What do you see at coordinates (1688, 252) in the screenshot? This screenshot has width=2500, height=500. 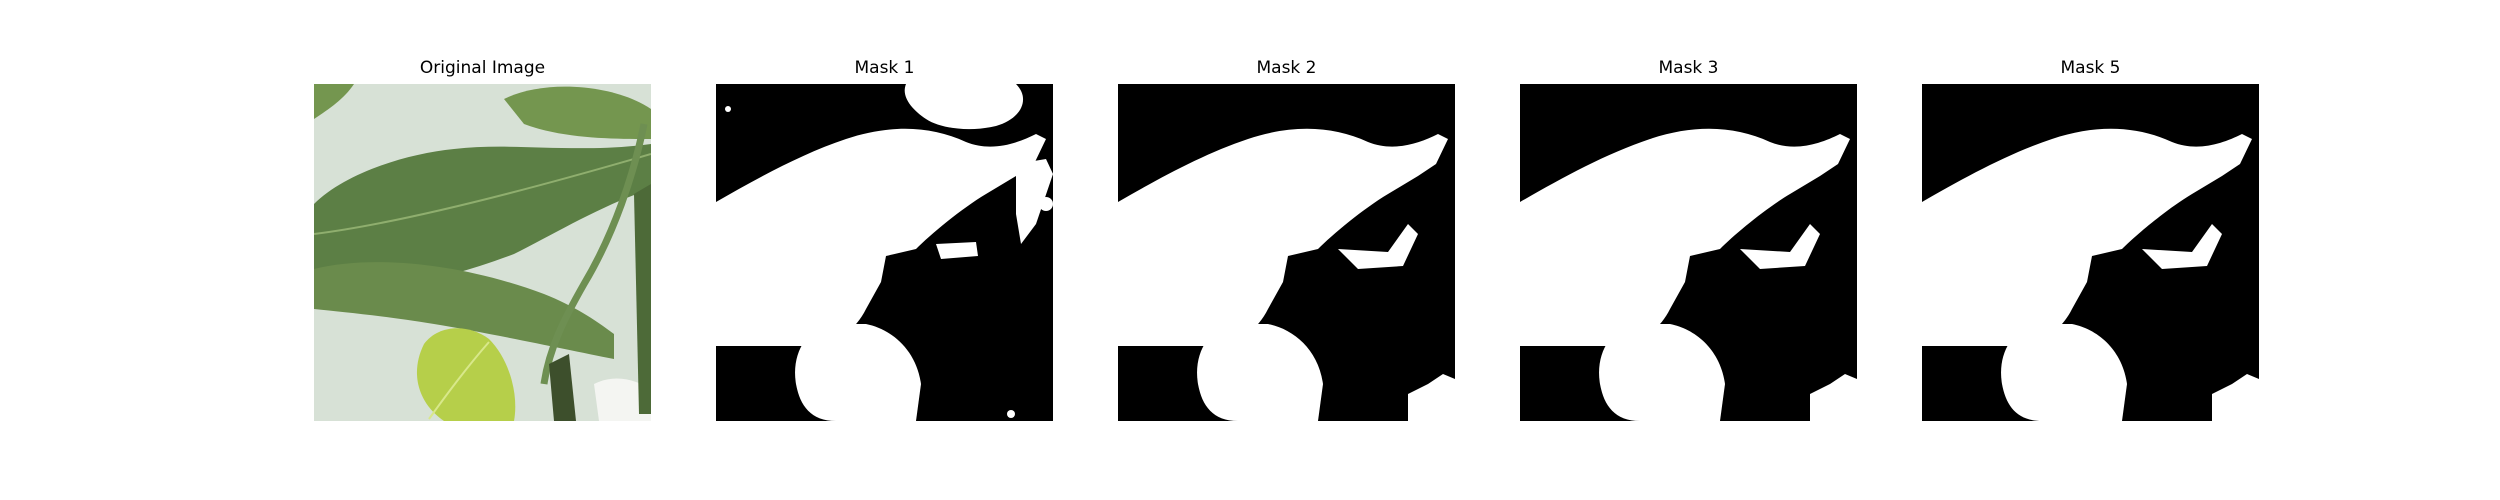 I see `mask-3-image` at bounding box center [1688, 252].